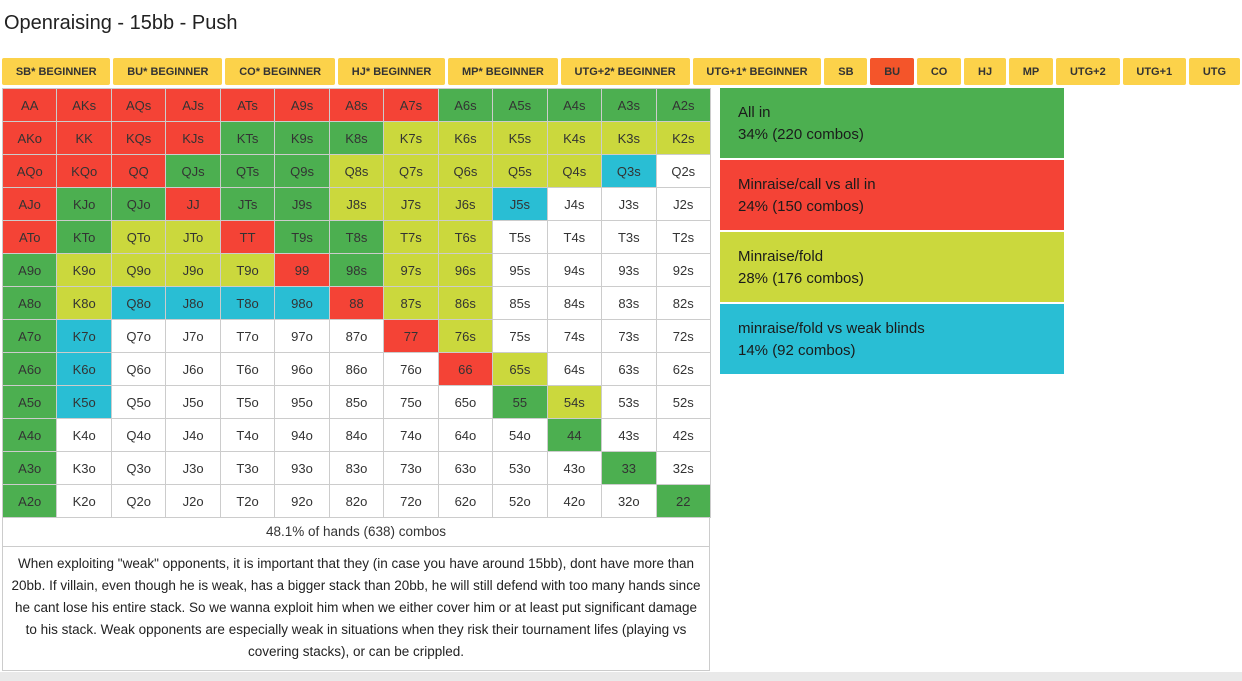  What do you see at coordinates (357, 501) in the screenshot?
I see `hand-cell-82o: 82o` at bounding box center [357, 501].